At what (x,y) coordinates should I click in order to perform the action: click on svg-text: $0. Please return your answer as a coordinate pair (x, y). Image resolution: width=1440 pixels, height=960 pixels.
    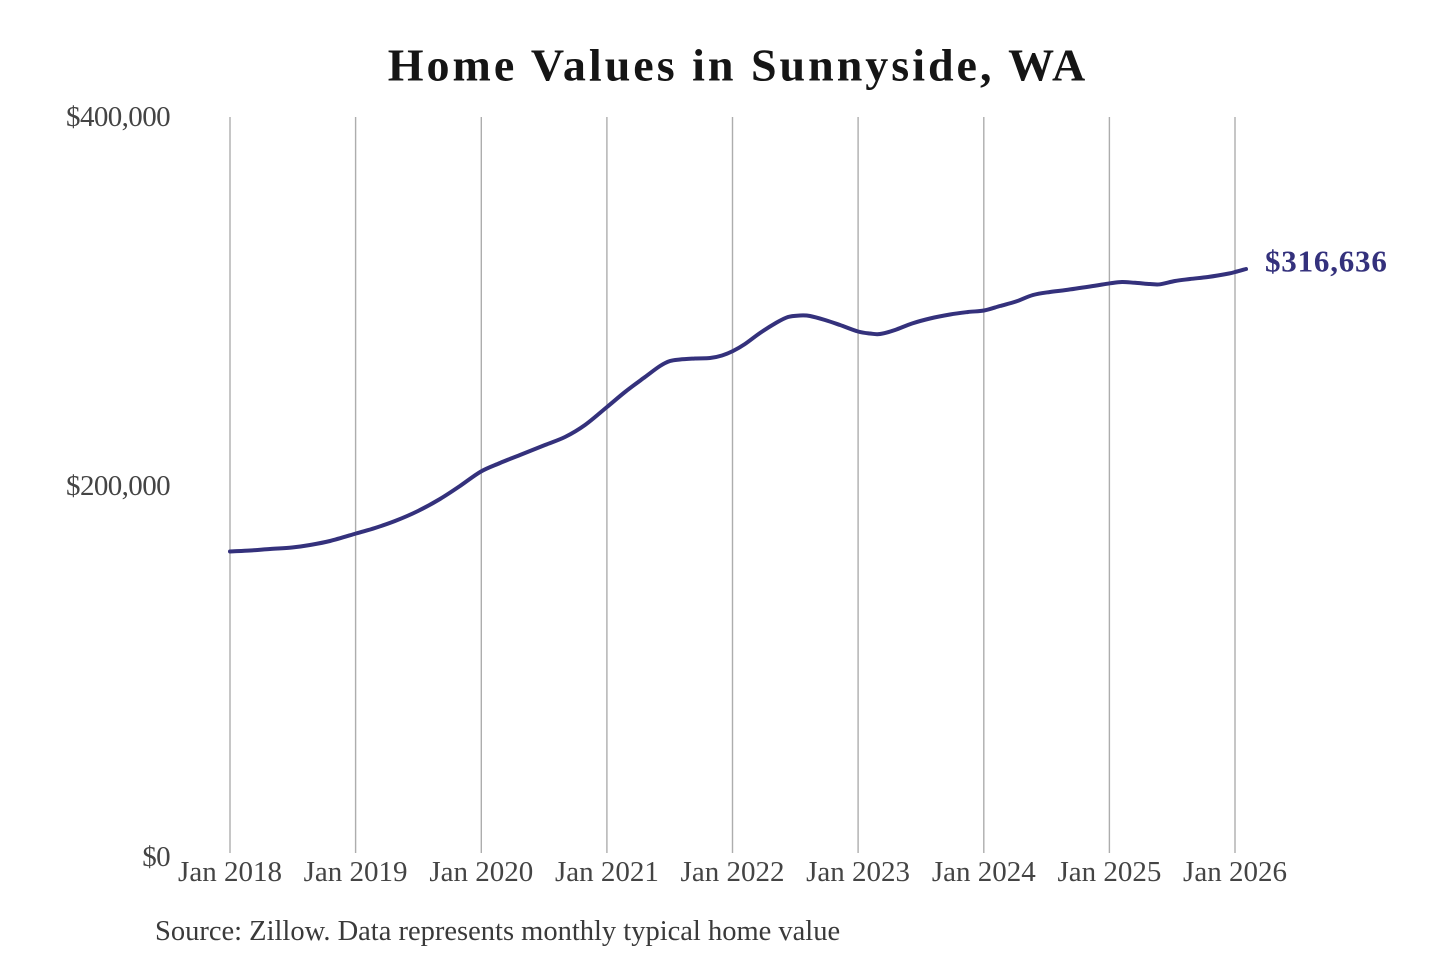
    Looking at the image, I should click on (156, 857).